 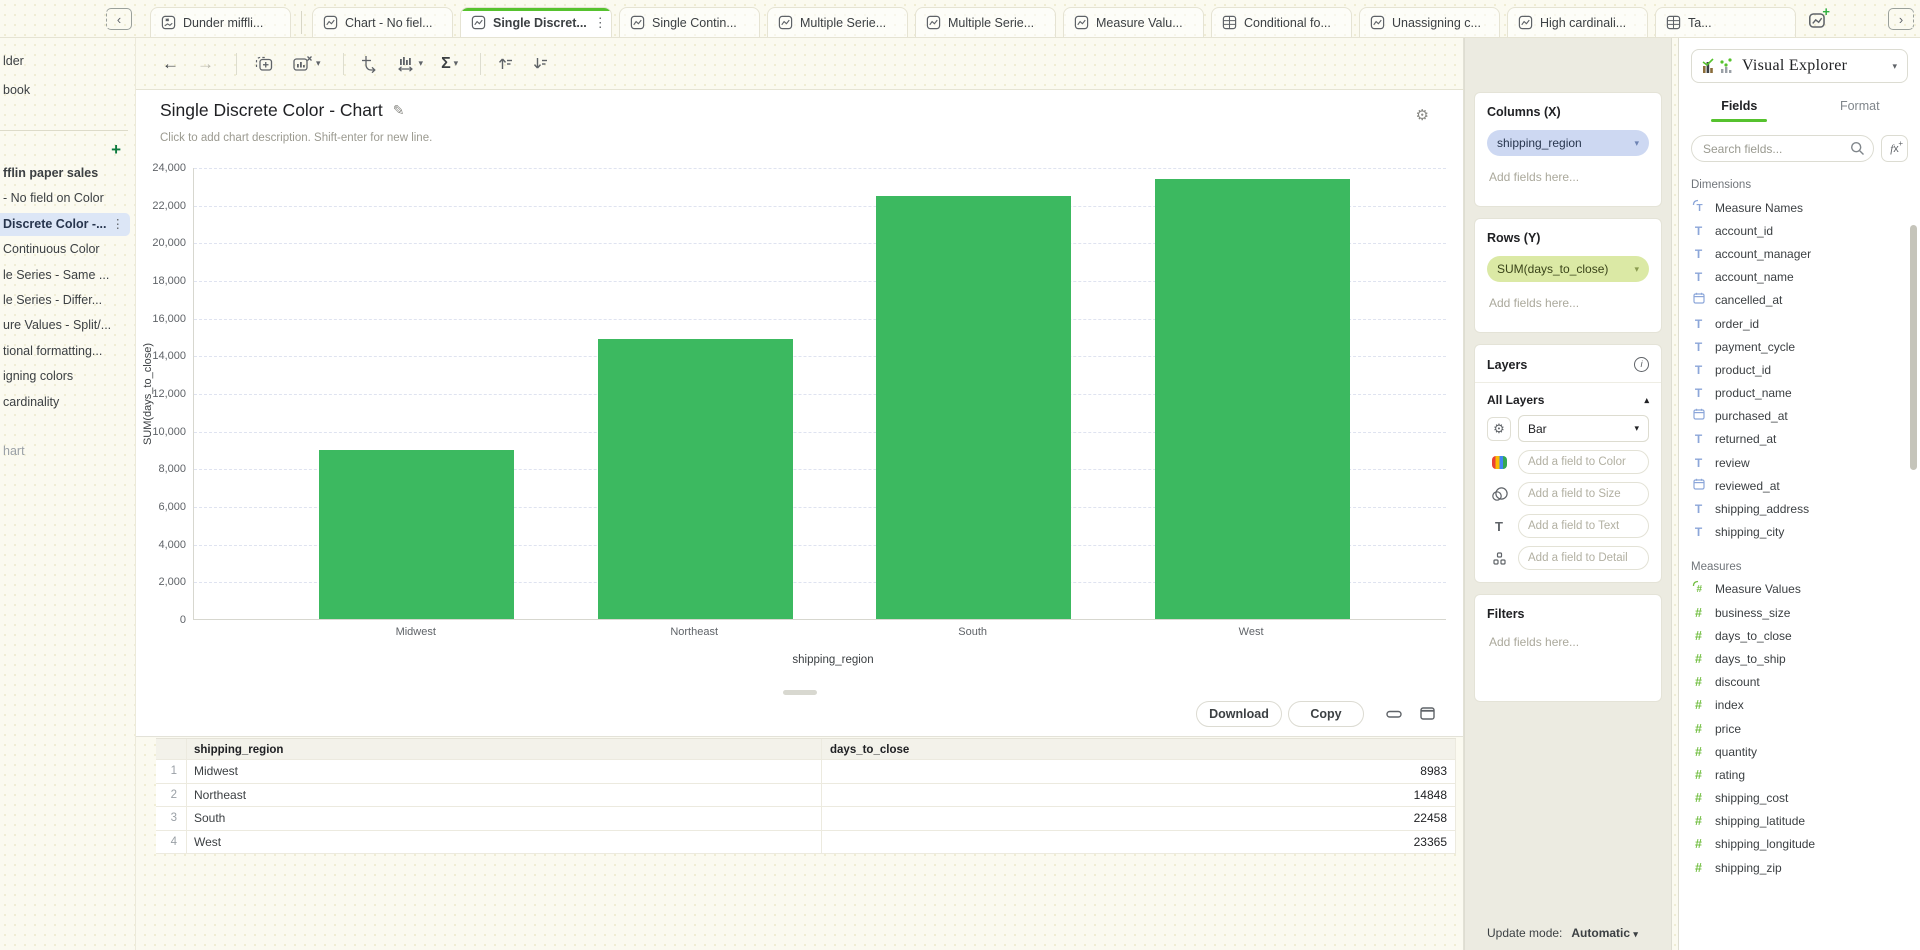 What do you see at coordinates (13, 61) in the screenshot?
I see `sidebar-item-folder: lder` at bounding box center [13, 61].